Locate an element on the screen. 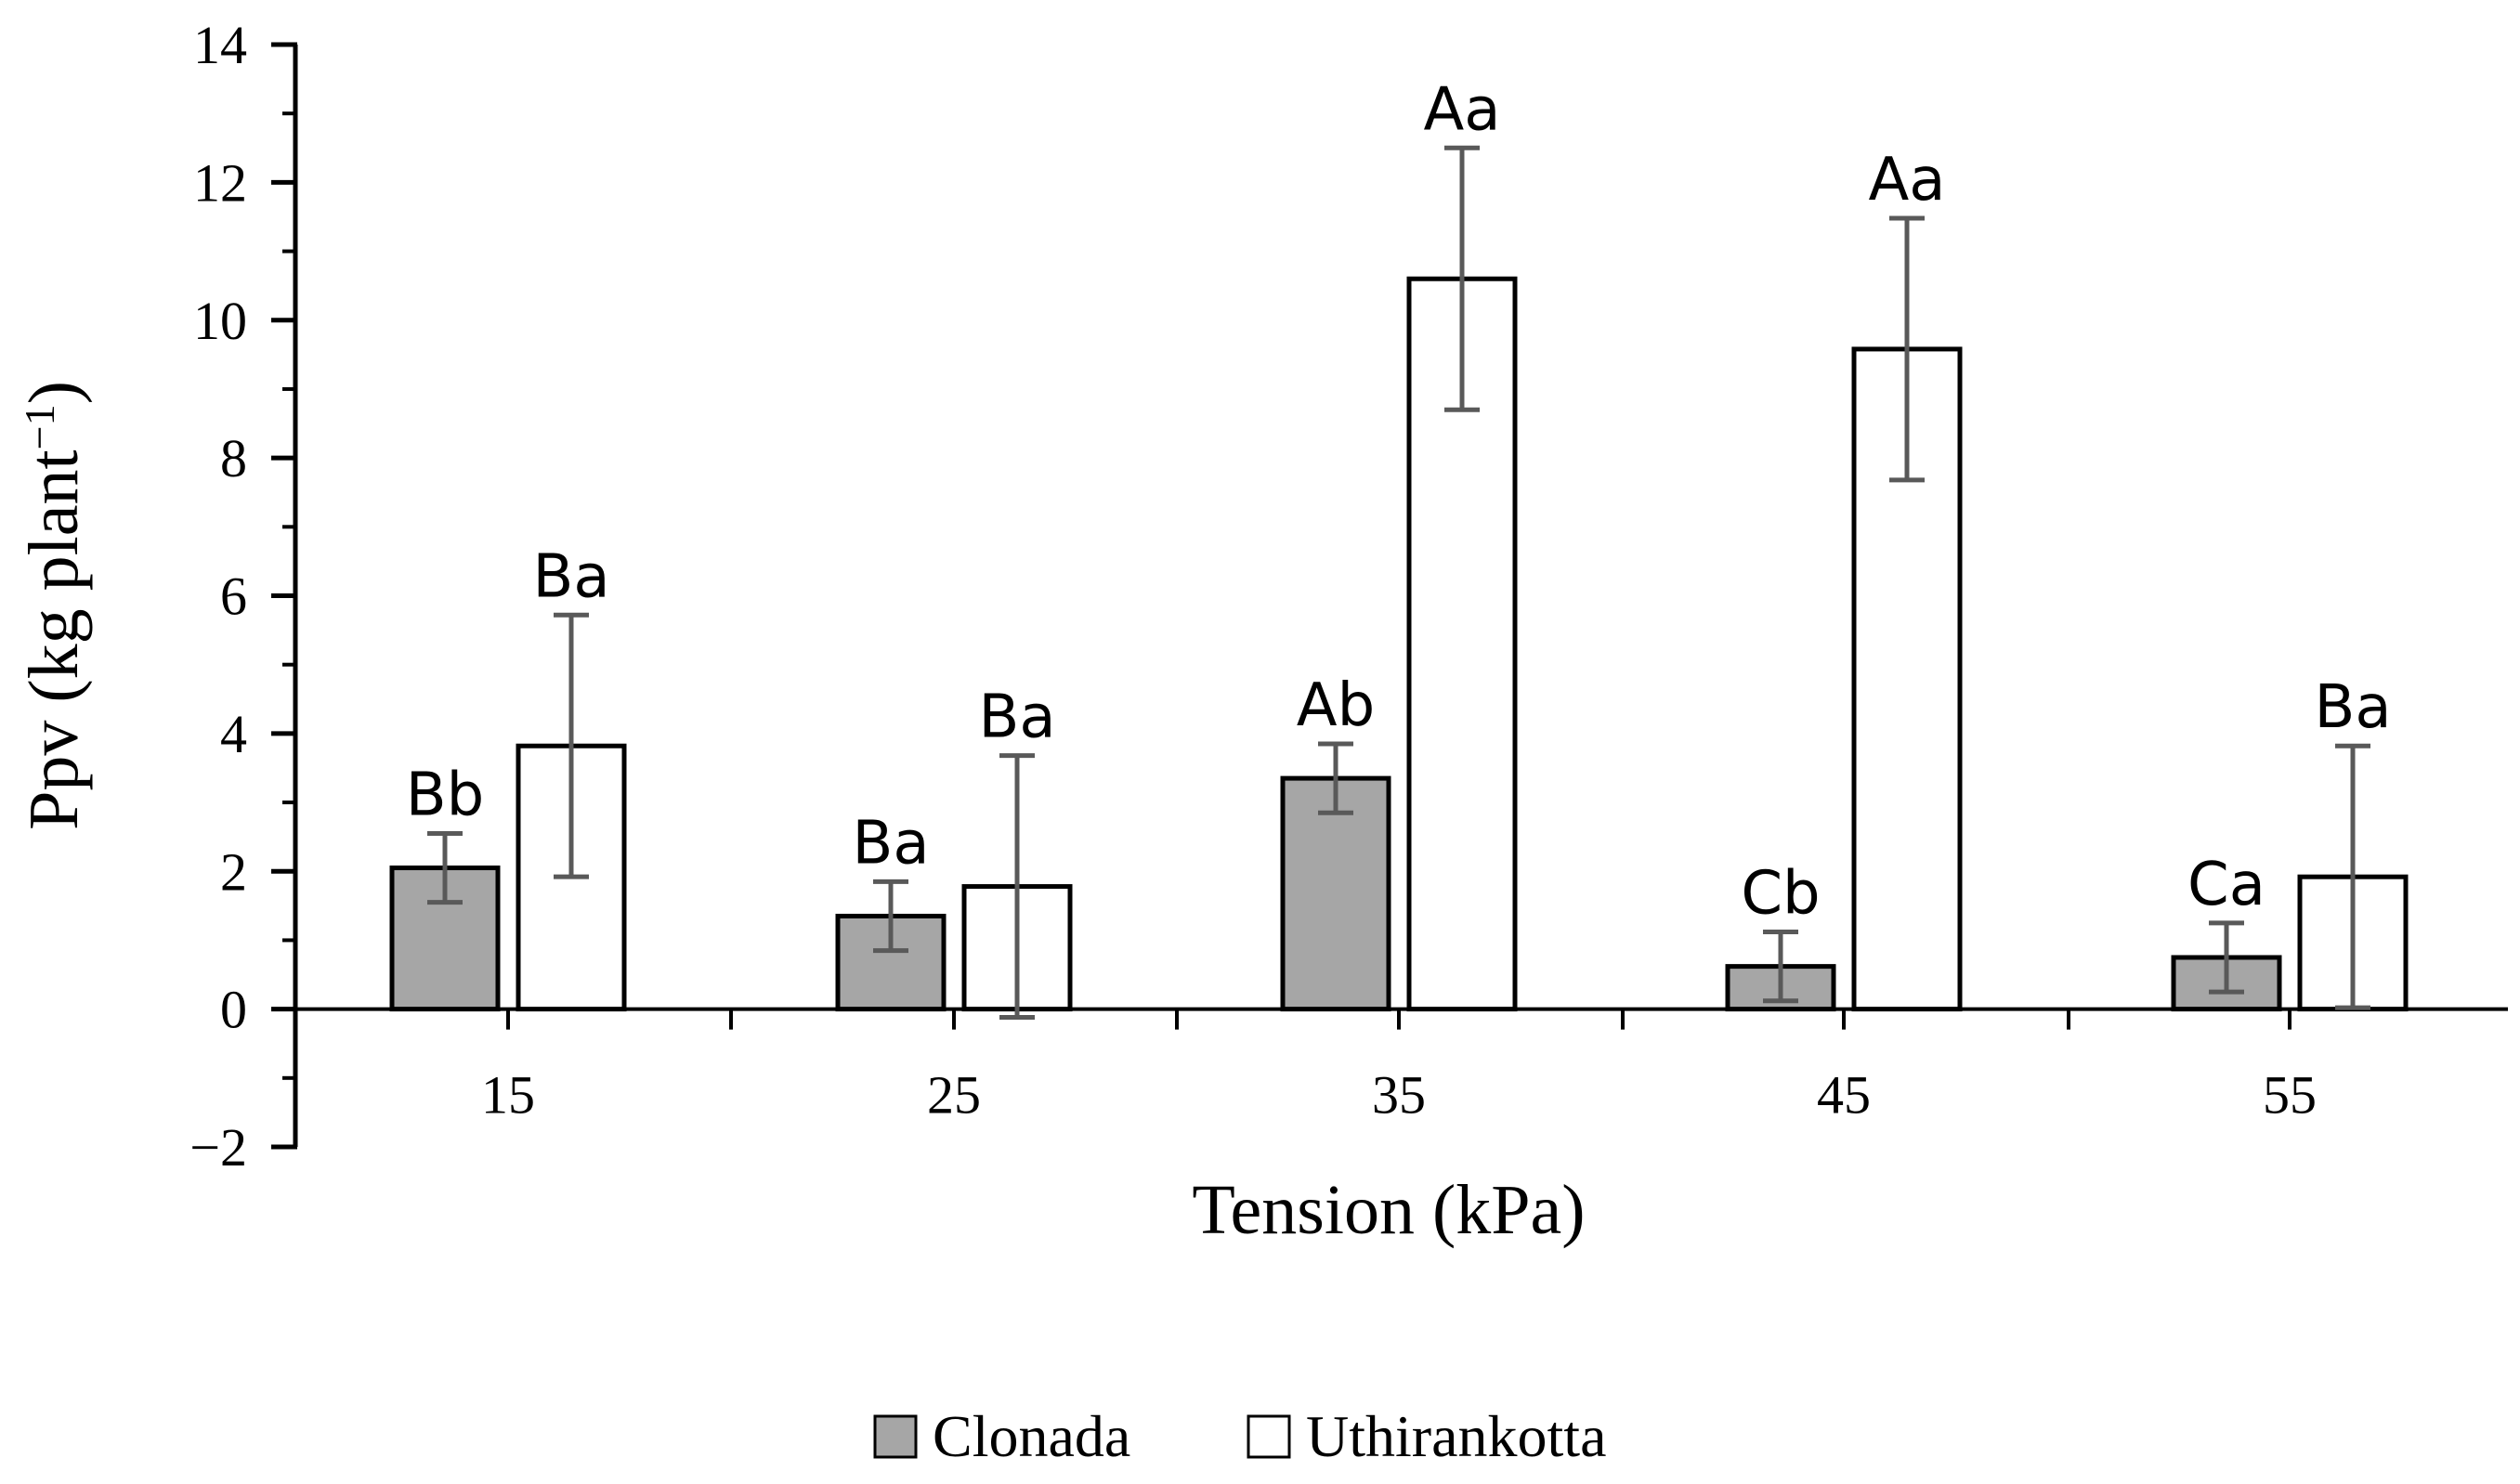  y-axis-title-superscript: −1 is located at coordinates (39, 426).